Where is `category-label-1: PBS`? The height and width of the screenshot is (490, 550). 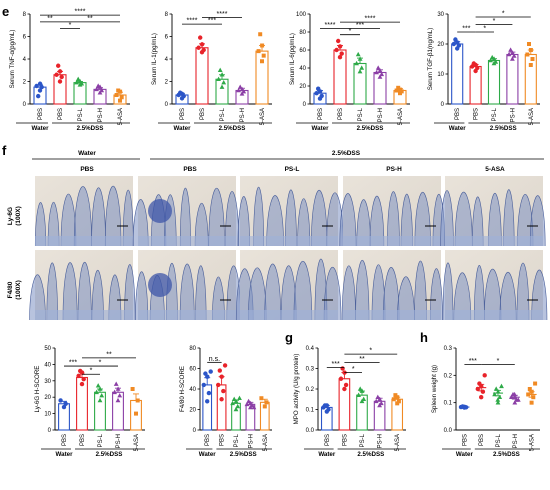 category-label-1: PBS is located at coordinates (203, 114).